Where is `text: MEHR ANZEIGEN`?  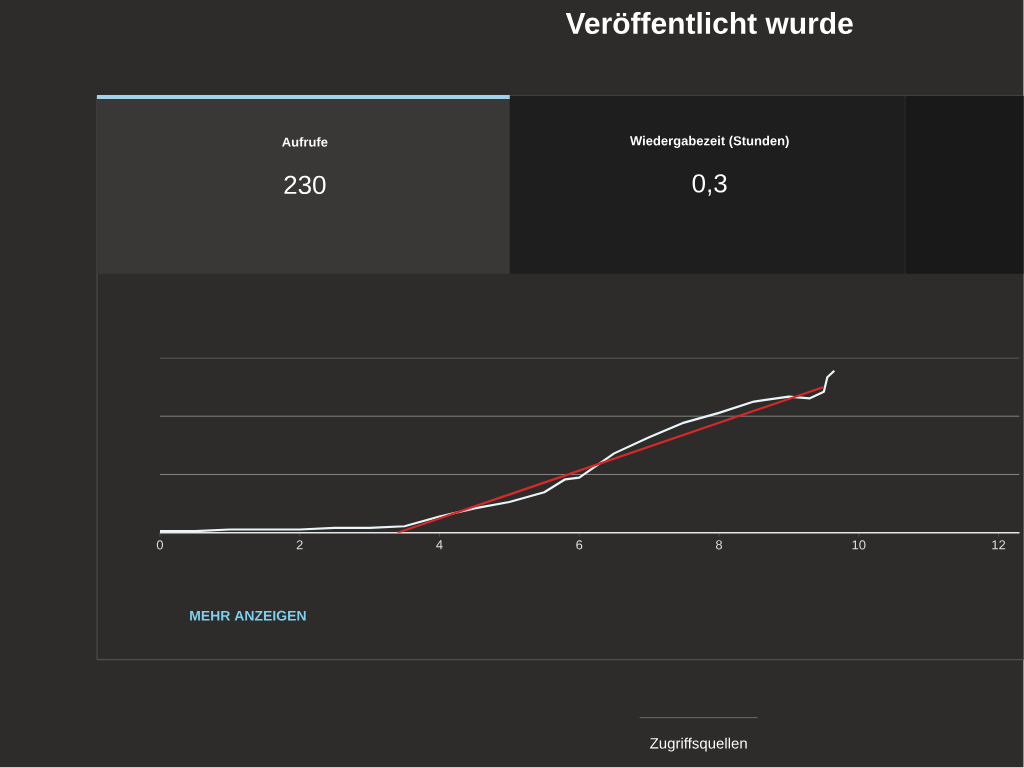 text: MEHR ANZEIGEN is located at coordinates (248, 615).